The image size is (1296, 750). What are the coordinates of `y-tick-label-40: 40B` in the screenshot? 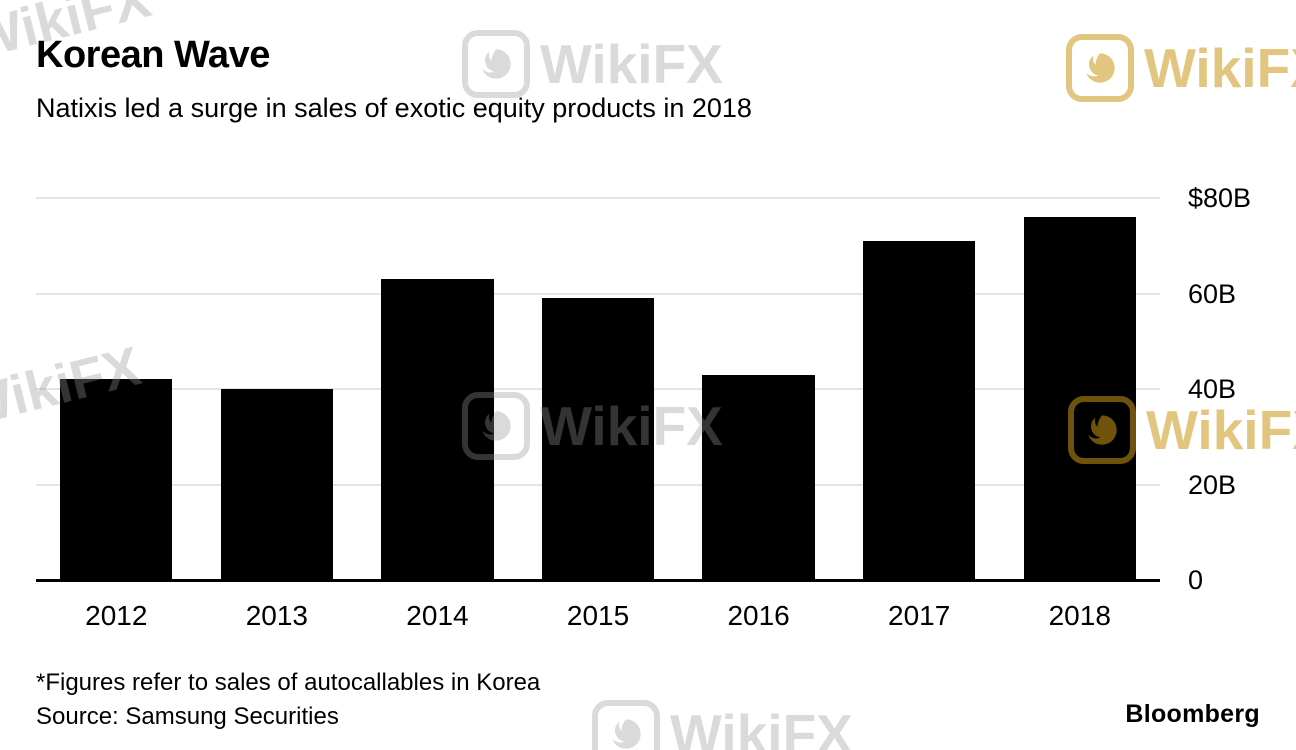 It's located at (1212, 389).